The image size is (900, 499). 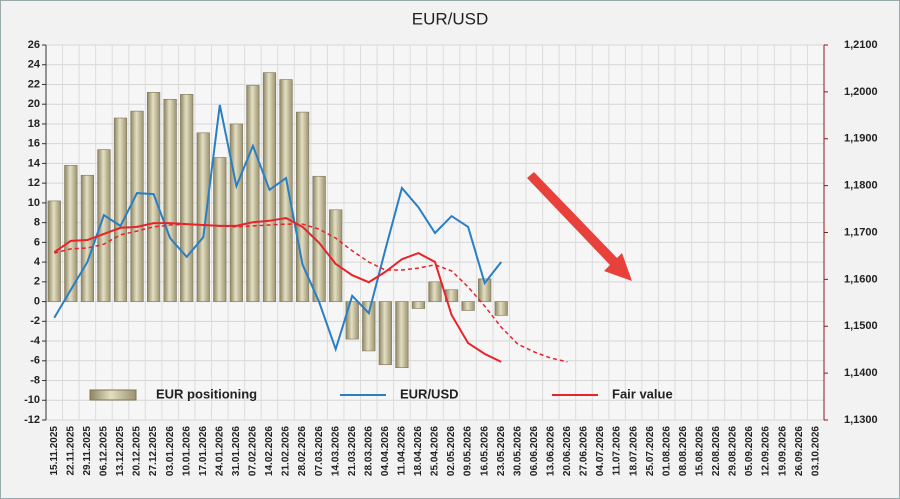 What do you see at coordinates (34, 144) in the screenshot?
I see `y-tick-label: 16` at bounding box center [34, 144].